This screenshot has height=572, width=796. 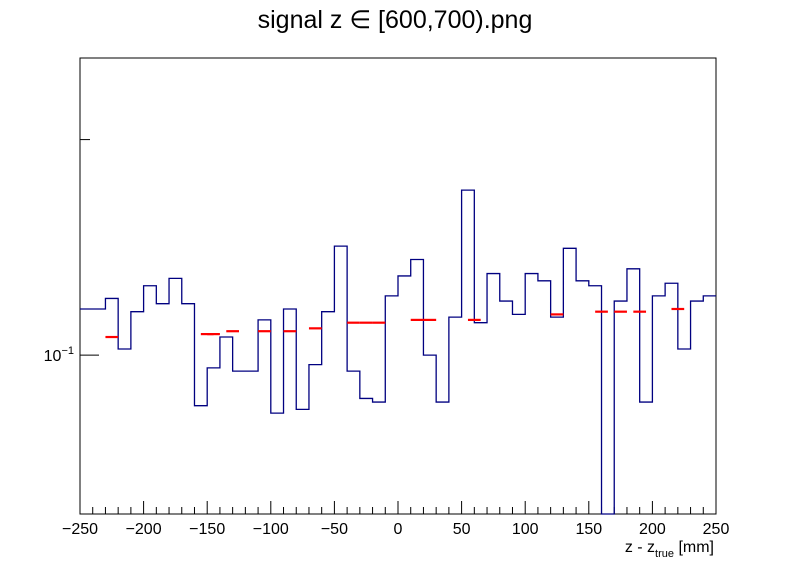 What do you see at coordinates (144, 529) in the screenshot?
I see `x-tick-label: −200` at bounding box center [144, 529].